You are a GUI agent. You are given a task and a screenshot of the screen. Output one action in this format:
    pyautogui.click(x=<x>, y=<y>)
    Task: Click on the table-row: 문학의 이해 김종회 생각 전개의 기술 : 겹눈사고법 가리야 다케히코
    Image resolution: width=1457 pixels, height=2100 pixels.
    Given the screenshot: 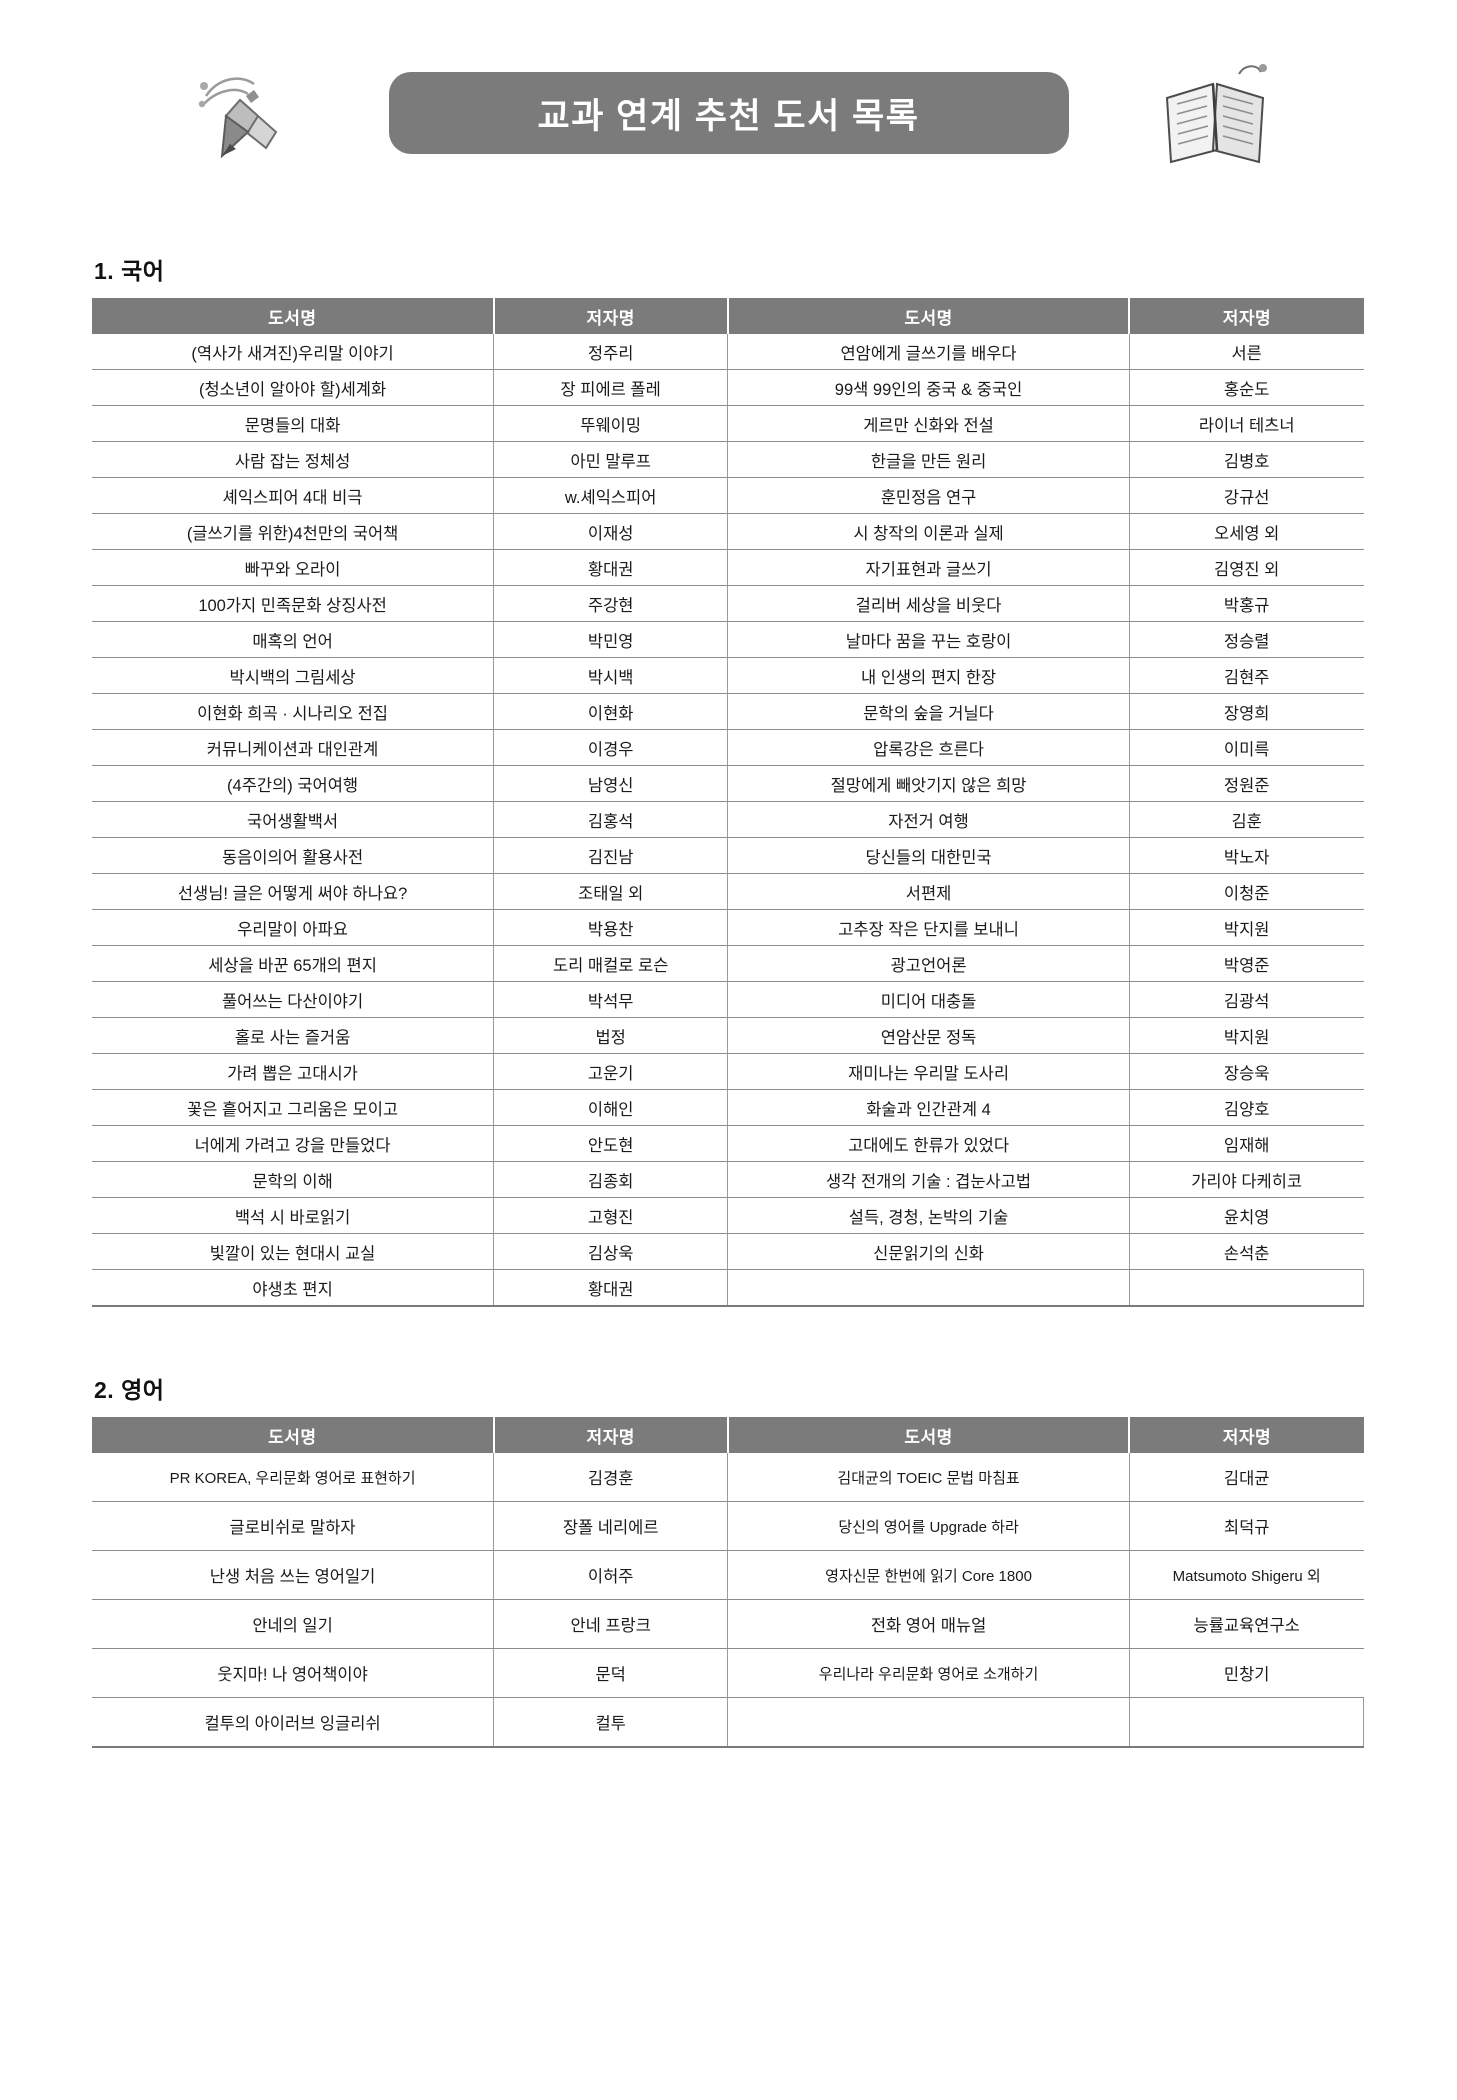 What is the action you would take?
    pyautogui.click(x=728, y=1179)
    